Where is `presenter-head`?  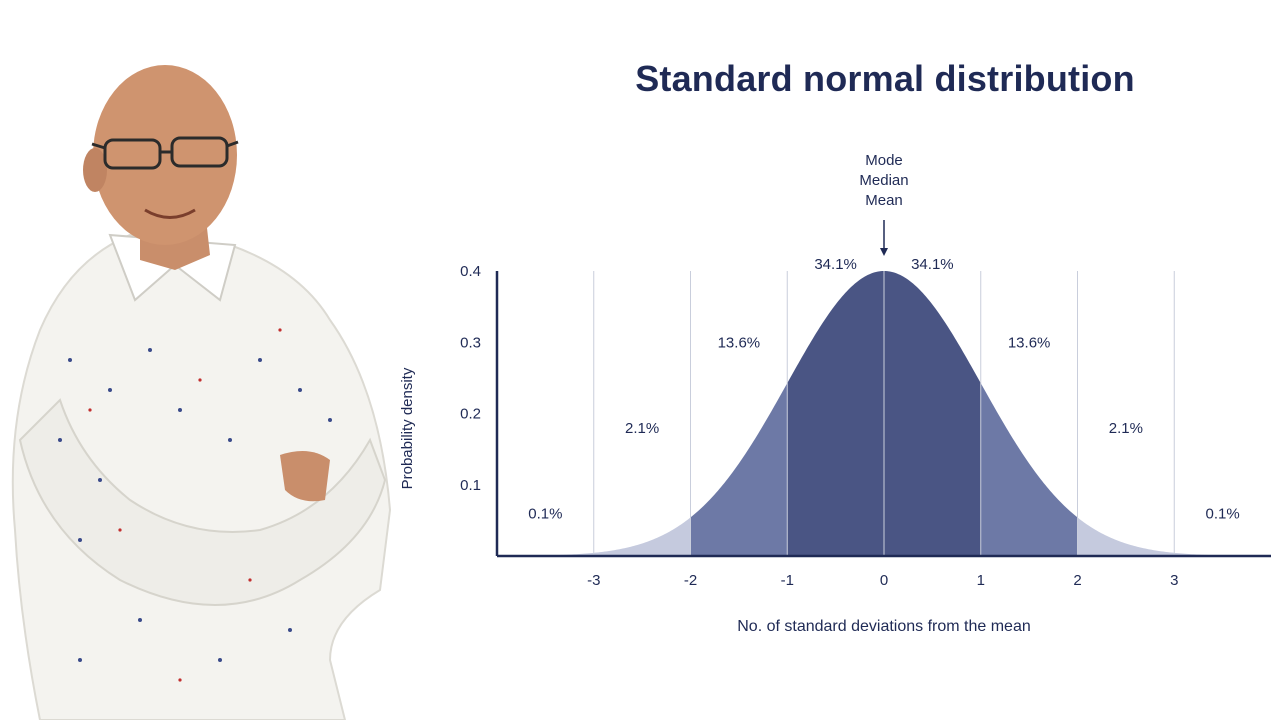
presenter-head is located at coordinates (165, 155).